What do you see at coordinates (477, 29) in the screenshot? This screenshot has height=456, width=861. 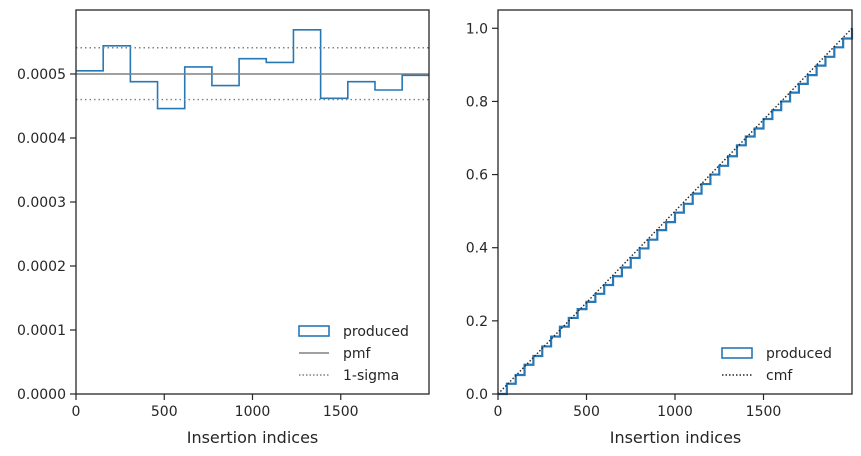 I see `right-y-tick-label: 1.0` at bounding box center [477, 29].